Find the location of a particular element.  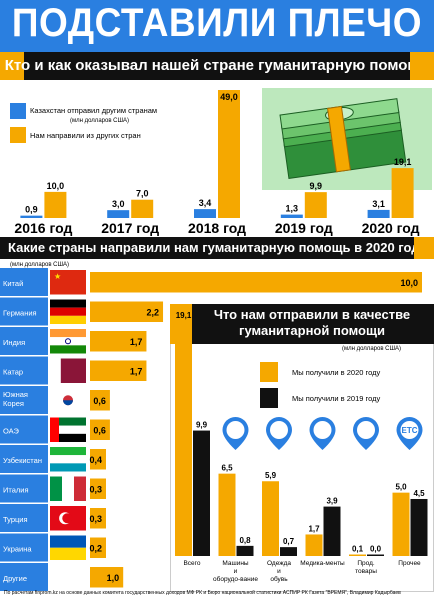

label-received-0: 10,0 is located at coordinates (56, 186).